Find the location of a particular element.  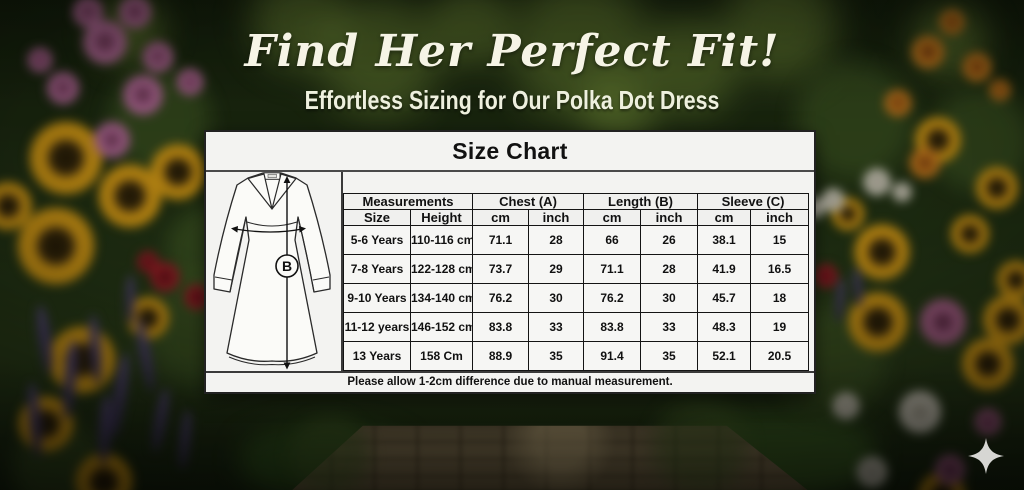

col-header-length-cm: cm is located at coordinates (612, 217).